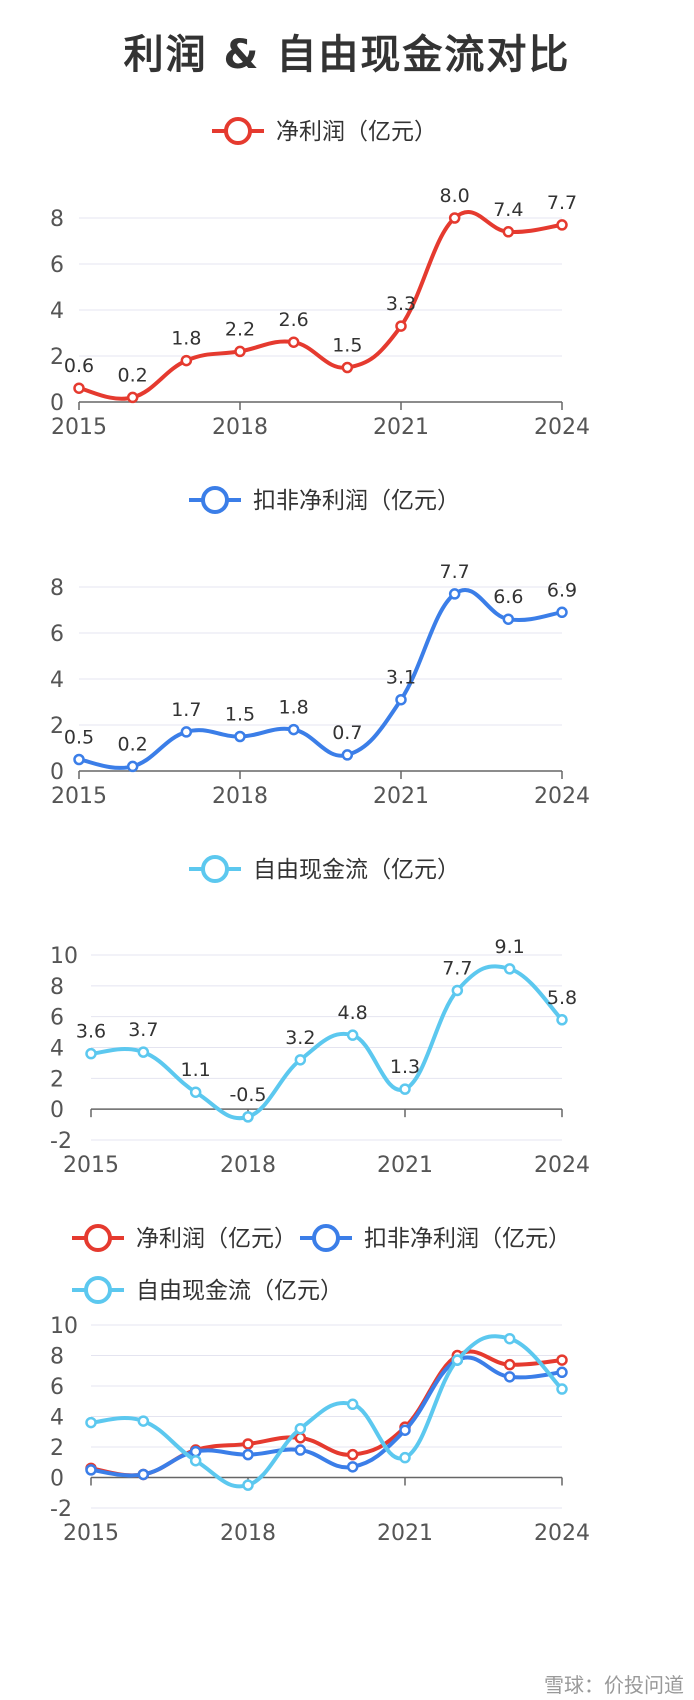 This screenshot has width=694, height=1700. Describe the element at coordinates (510, 947) in the screenshot. I see `data-label: 9.1` at that location.